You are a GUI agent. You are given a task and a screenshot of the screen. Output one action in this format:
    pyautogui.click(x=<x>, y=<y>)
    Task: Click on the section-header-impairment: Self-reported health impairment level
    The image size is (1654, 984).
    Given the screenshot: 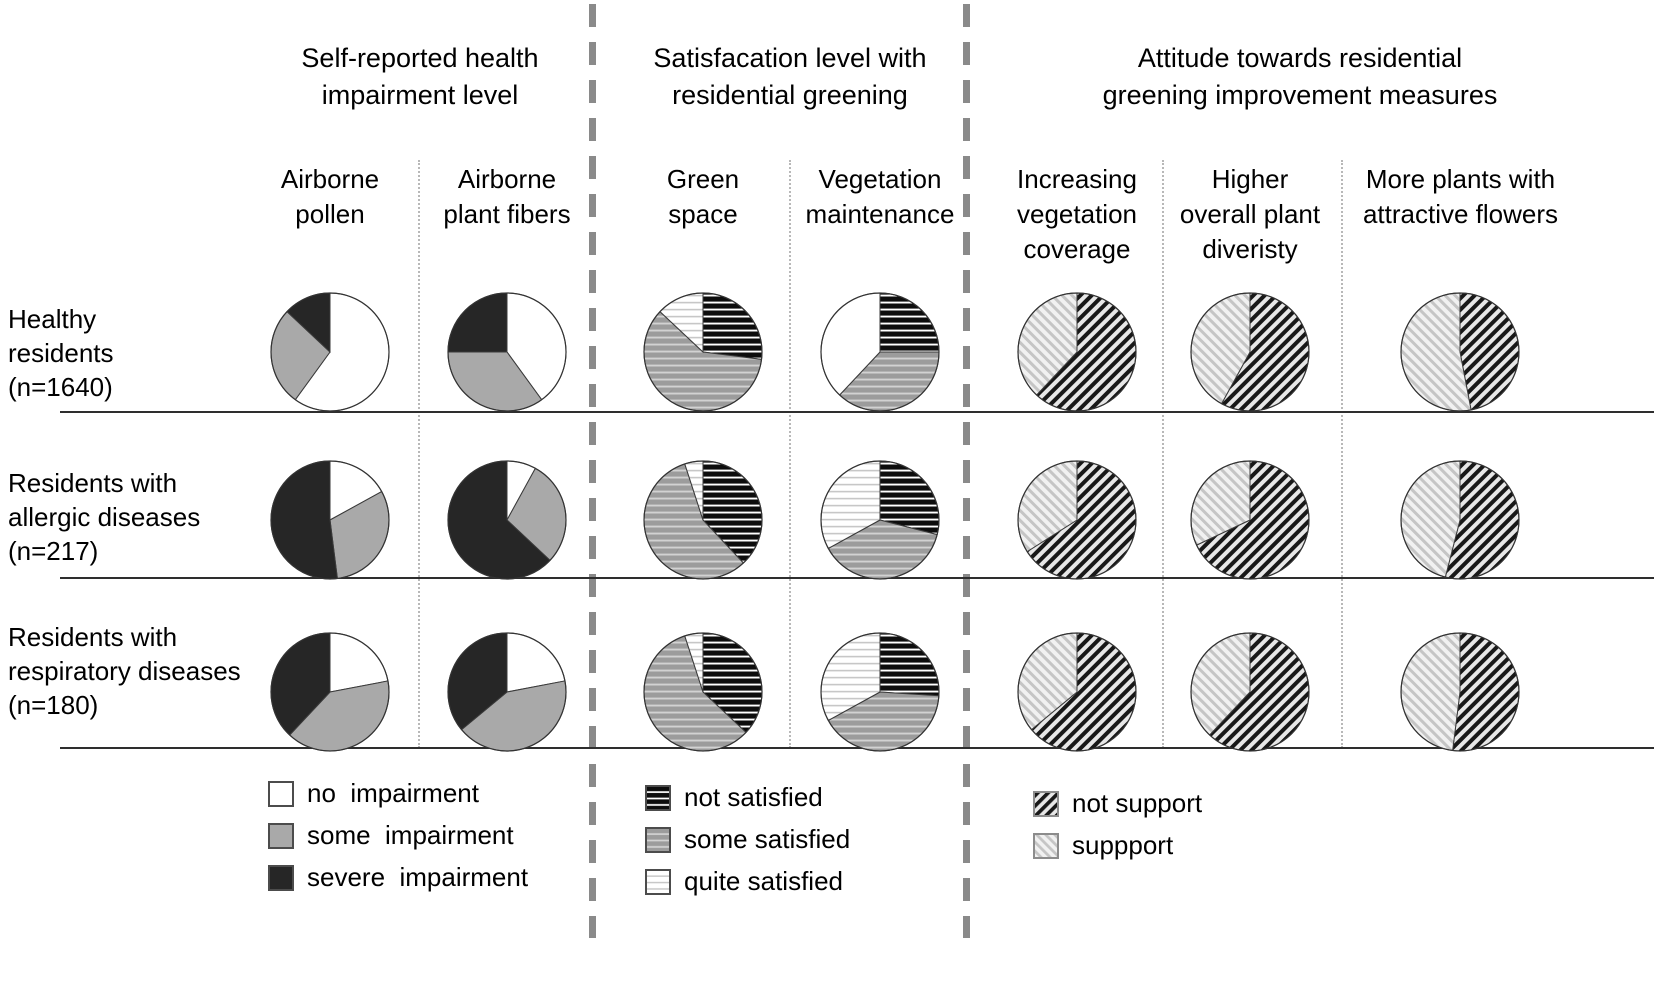 What is the action you would take?
    pyautogui.click(x=420, y=77)
    